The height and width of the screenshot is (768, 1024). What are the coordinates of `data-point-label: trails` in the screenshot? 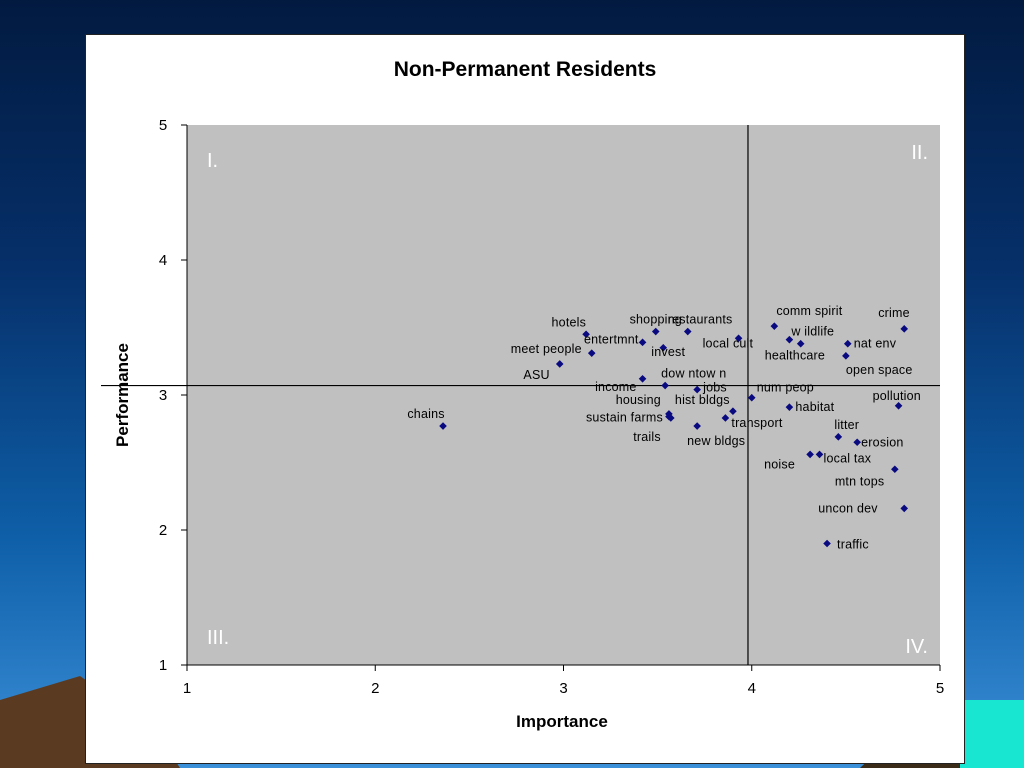 It's located at (647, 437).